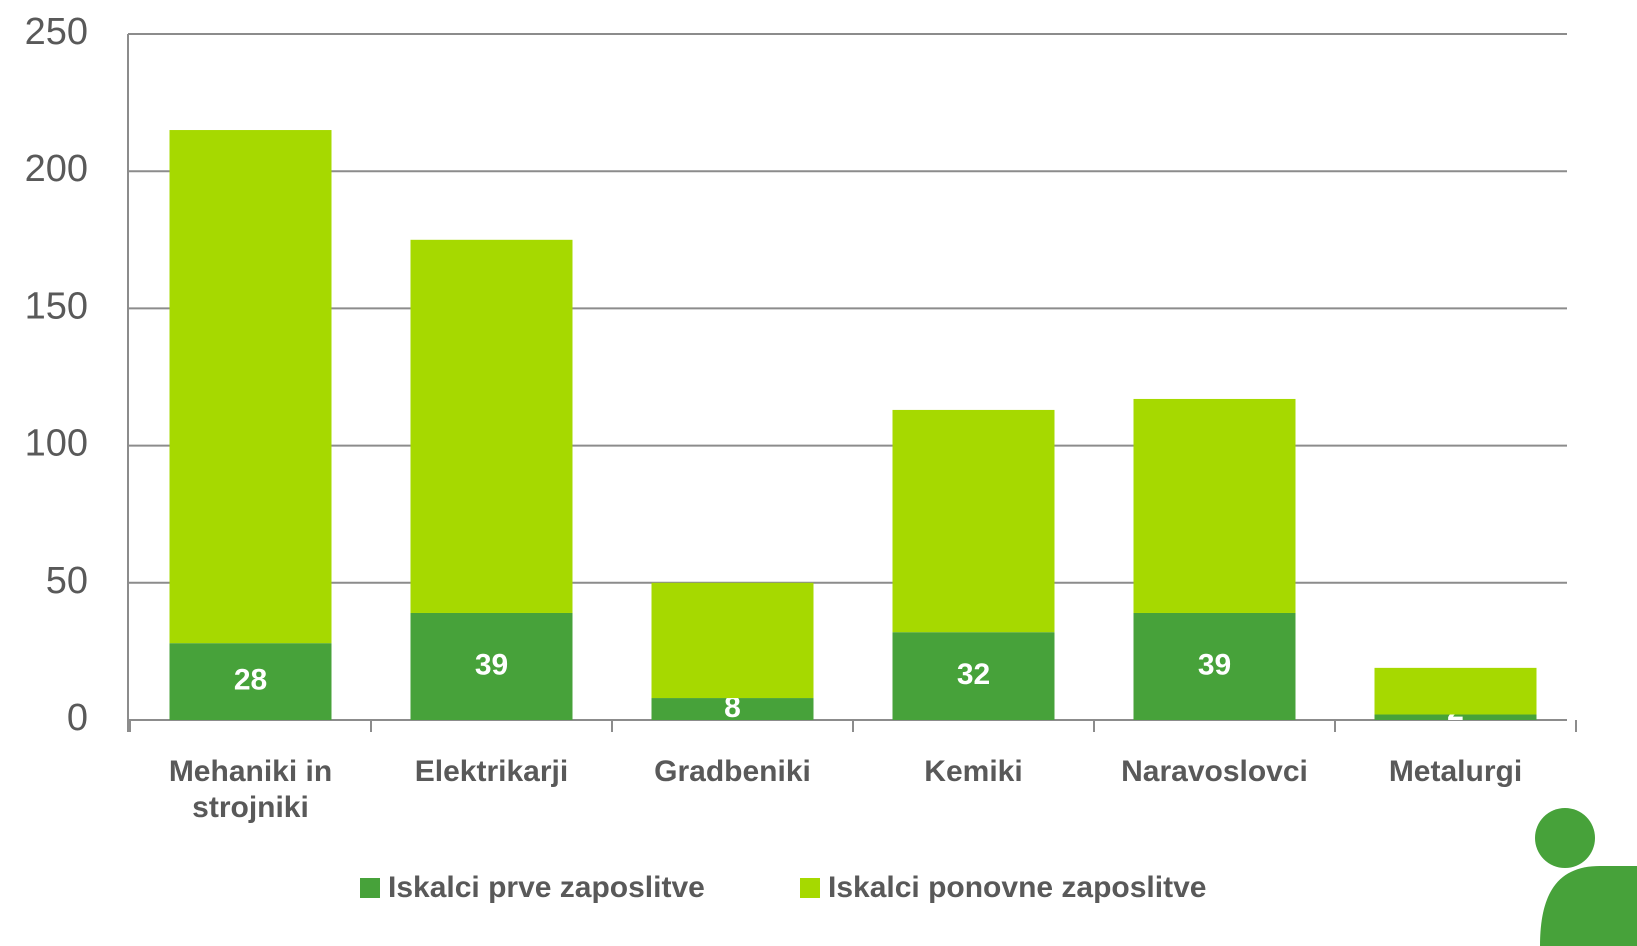 The image size is (1637, 946). Describe the element at coordinates (67, 581) in the screenshot. I see `y-tick-label: 50` at that location.